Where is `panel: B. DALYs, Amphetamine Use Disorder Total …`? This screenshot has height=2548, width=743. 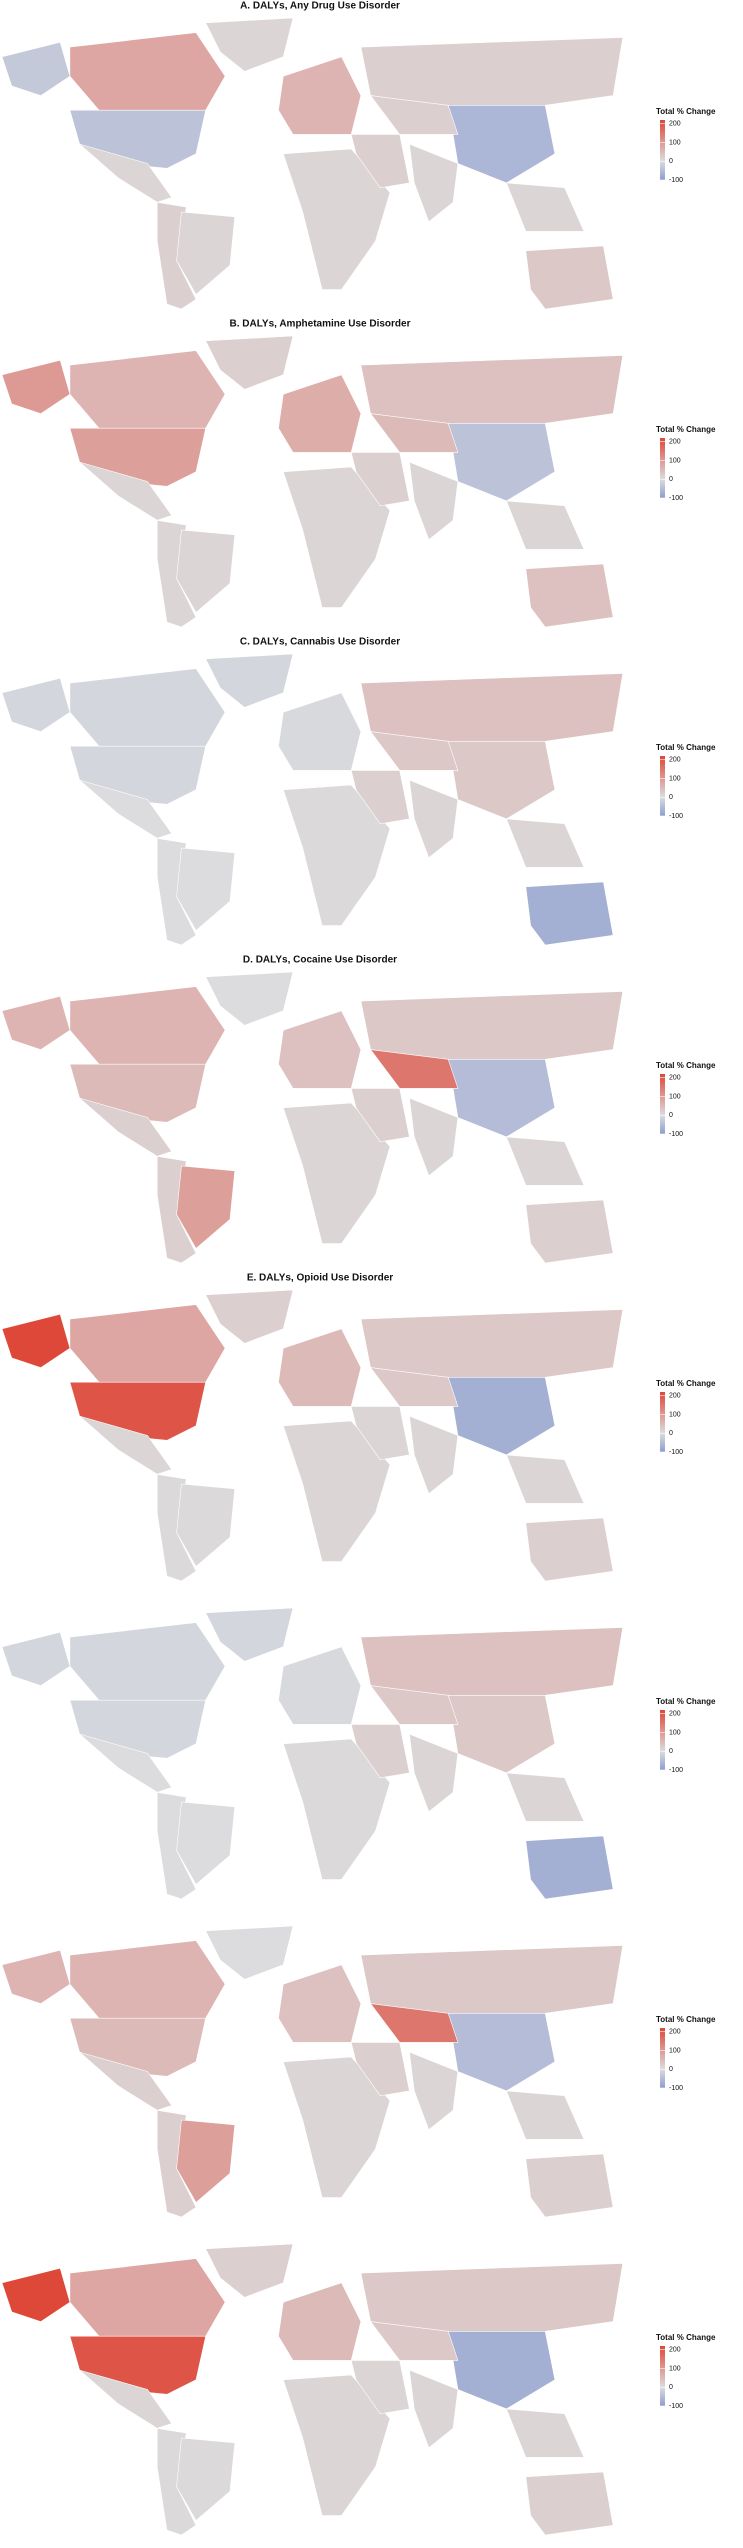 panel: B. DALYs, Amphetamine Use Disorder Total … is located at coordinates (358, 473).